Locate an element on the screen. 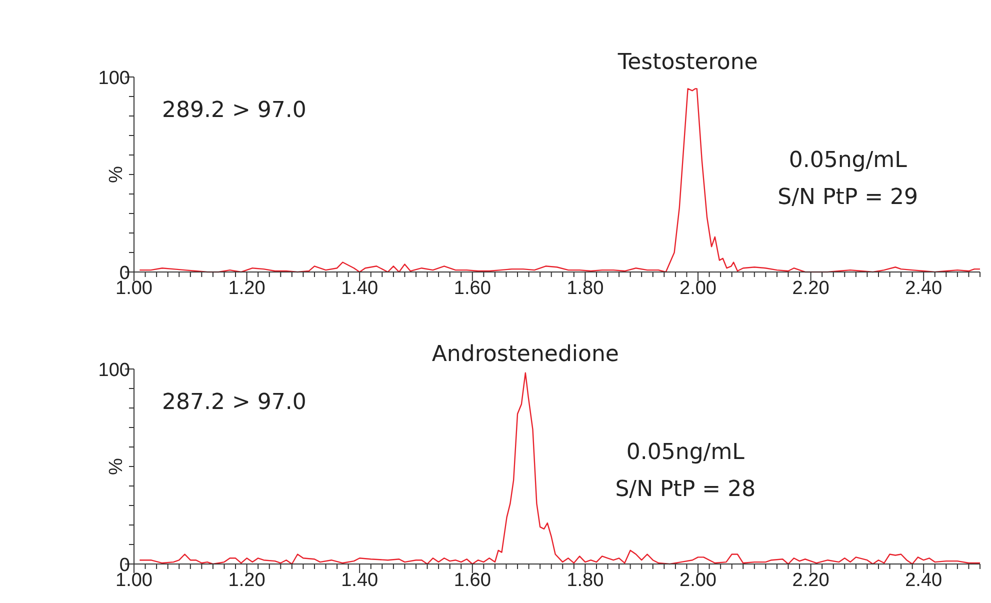  annotation: S/N PtP = 28 is located at coordinates (685, 489).